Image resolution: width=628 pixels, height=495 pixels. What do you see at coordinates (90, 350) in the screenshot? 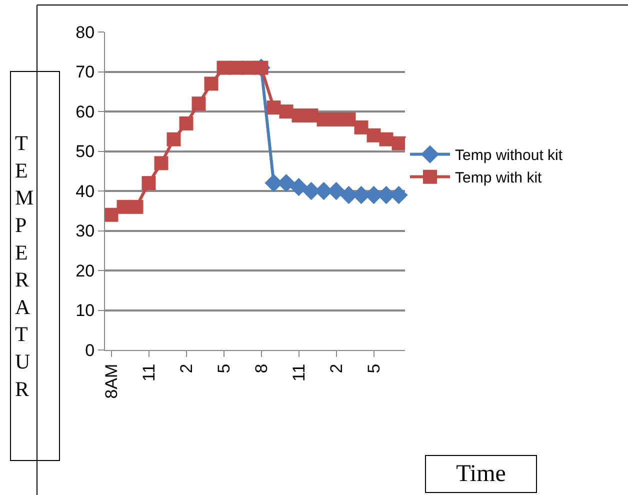
I see `y-tick-label: 0` at bounding box center [90, 350].